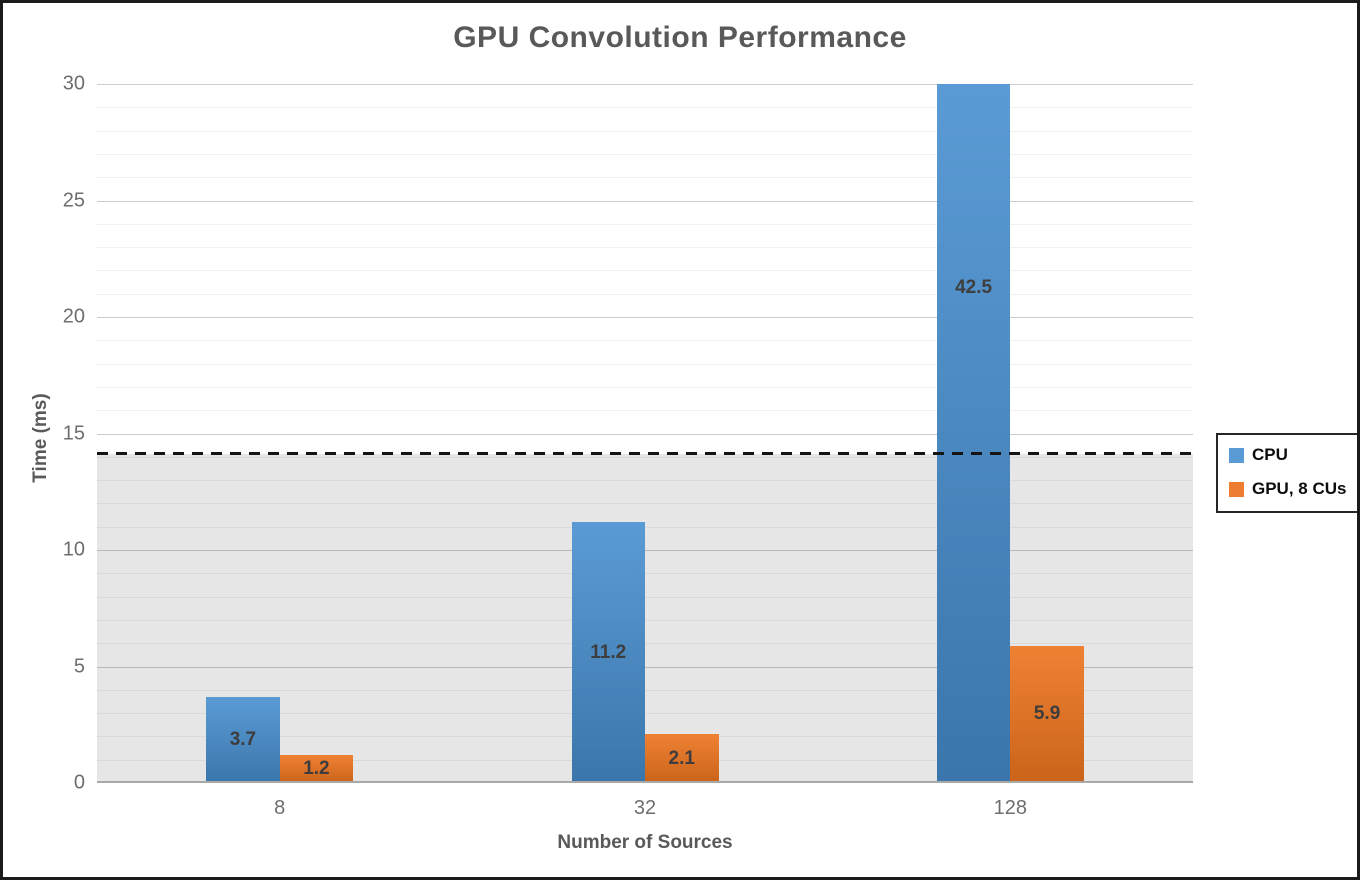 The image size is (1360, 880). What do you see at coordinates (40, 438) in the screenshot?
I see `y-axis-title: Time (ms)` at bounding box center [40, 438].